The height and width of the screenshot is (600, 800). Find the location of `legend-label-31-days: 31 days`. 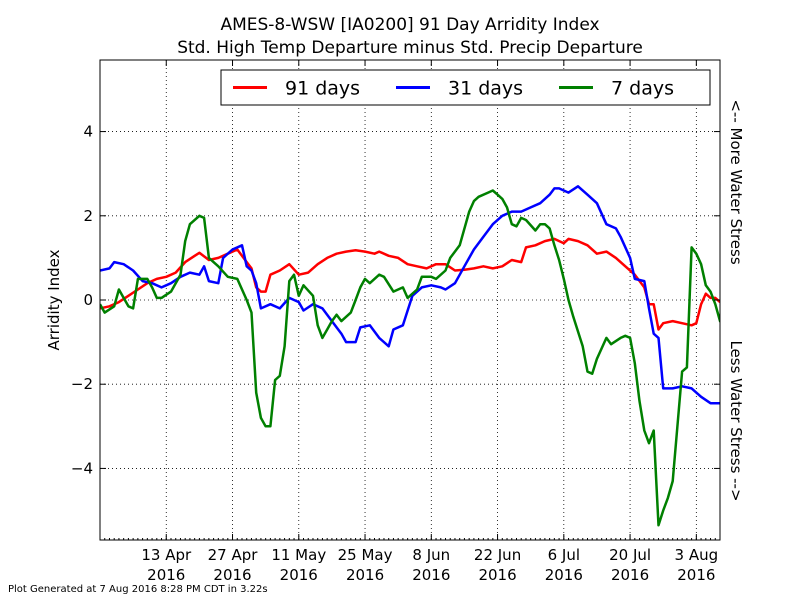

legend-label-31-days: 31 days is located at coordinates (485, 89).